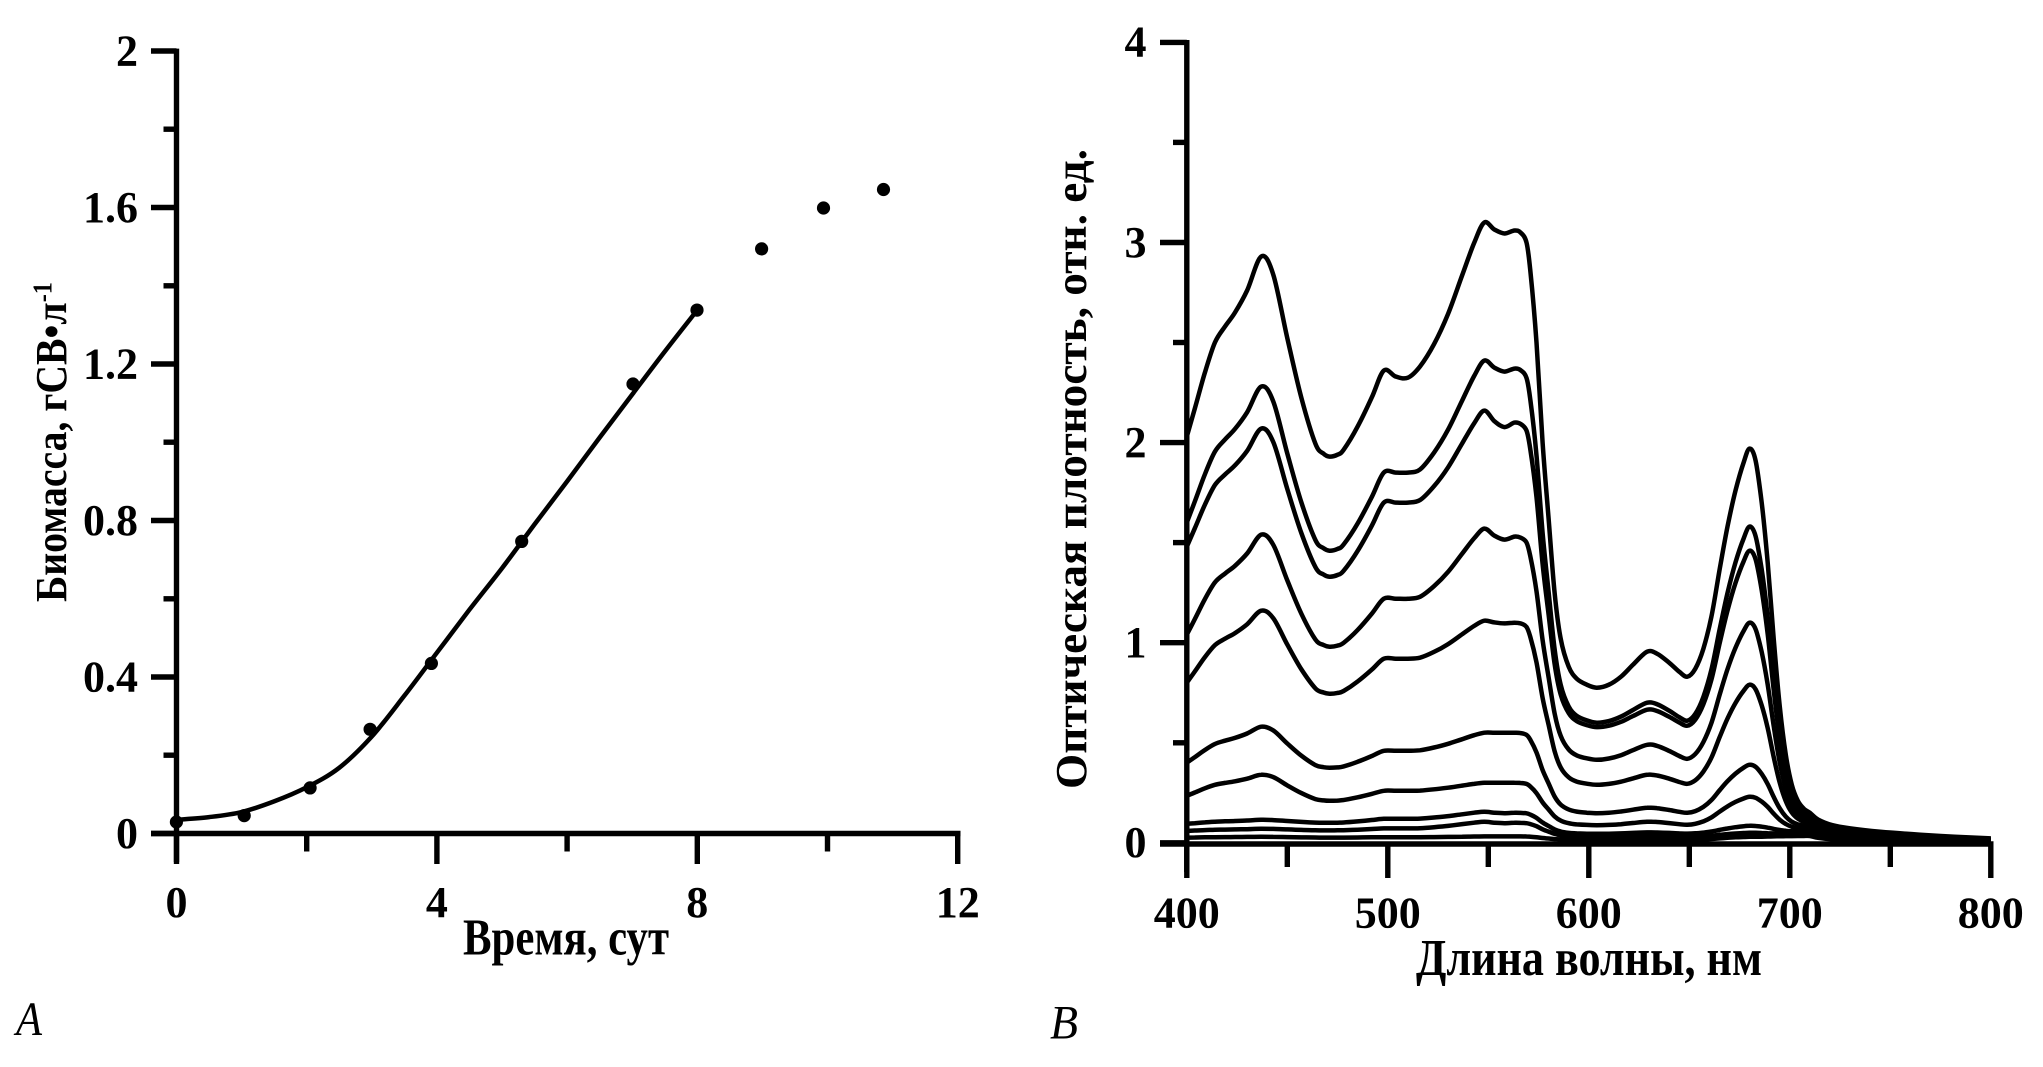  What do you see at coordinates (27, 1019) in the screenshot?
I see `svg-text: A` at bounding box center [27, 1019].